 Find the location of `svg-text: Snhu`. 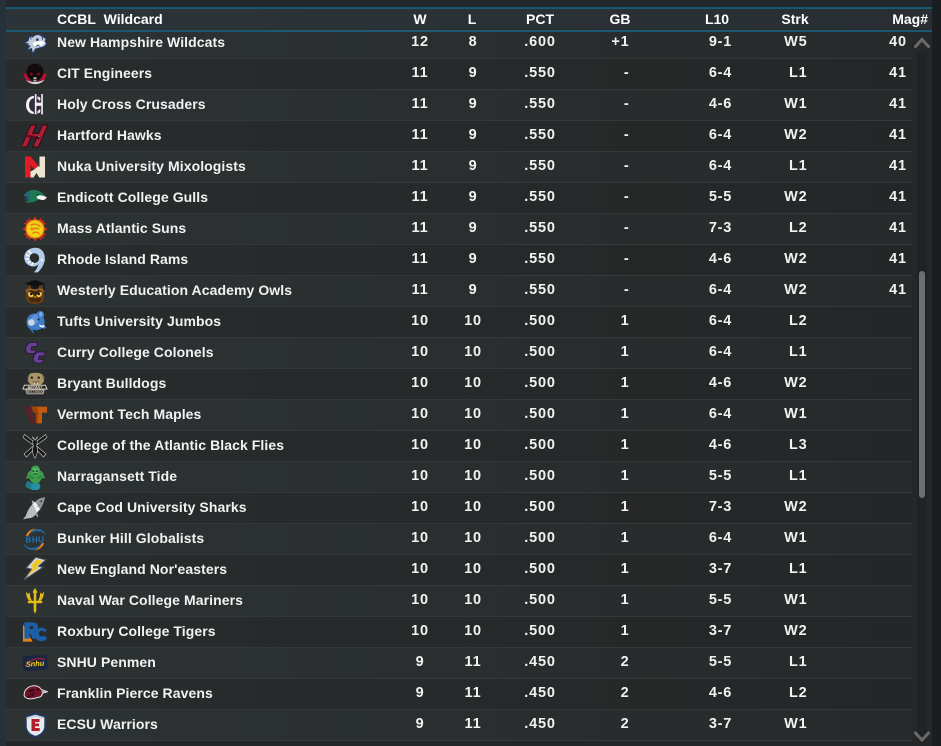

svg-text: Snhu is located at coordinates (36, 664).